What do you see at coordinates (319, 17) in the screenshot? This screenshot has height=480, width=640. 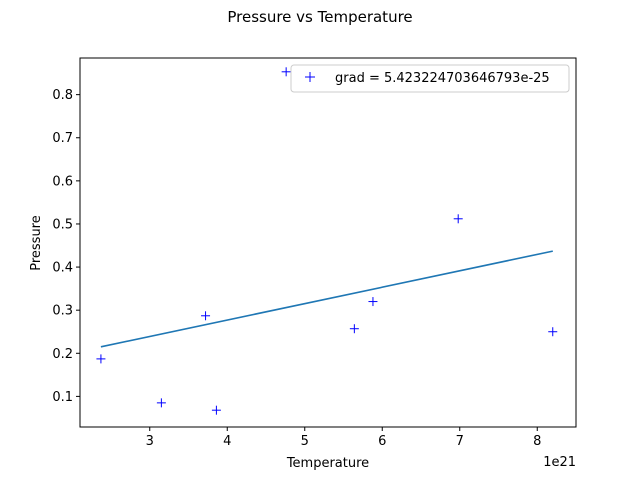 I see `chart-title: Pressure vs Temperature` at bounding box center [319, 17].